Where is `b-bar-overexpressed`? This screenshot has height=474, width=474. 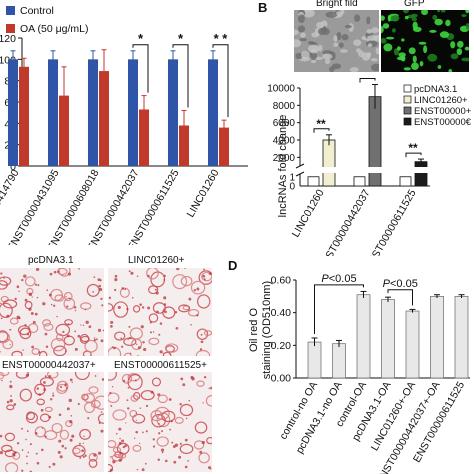
b-bar-overexpressed is located at coordinates (421, 174).